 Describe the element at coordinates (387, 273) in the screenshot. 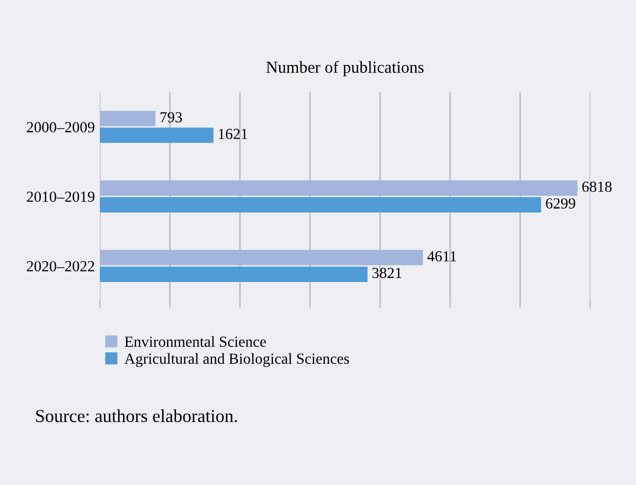

I see `data-label: 3821` at that location.